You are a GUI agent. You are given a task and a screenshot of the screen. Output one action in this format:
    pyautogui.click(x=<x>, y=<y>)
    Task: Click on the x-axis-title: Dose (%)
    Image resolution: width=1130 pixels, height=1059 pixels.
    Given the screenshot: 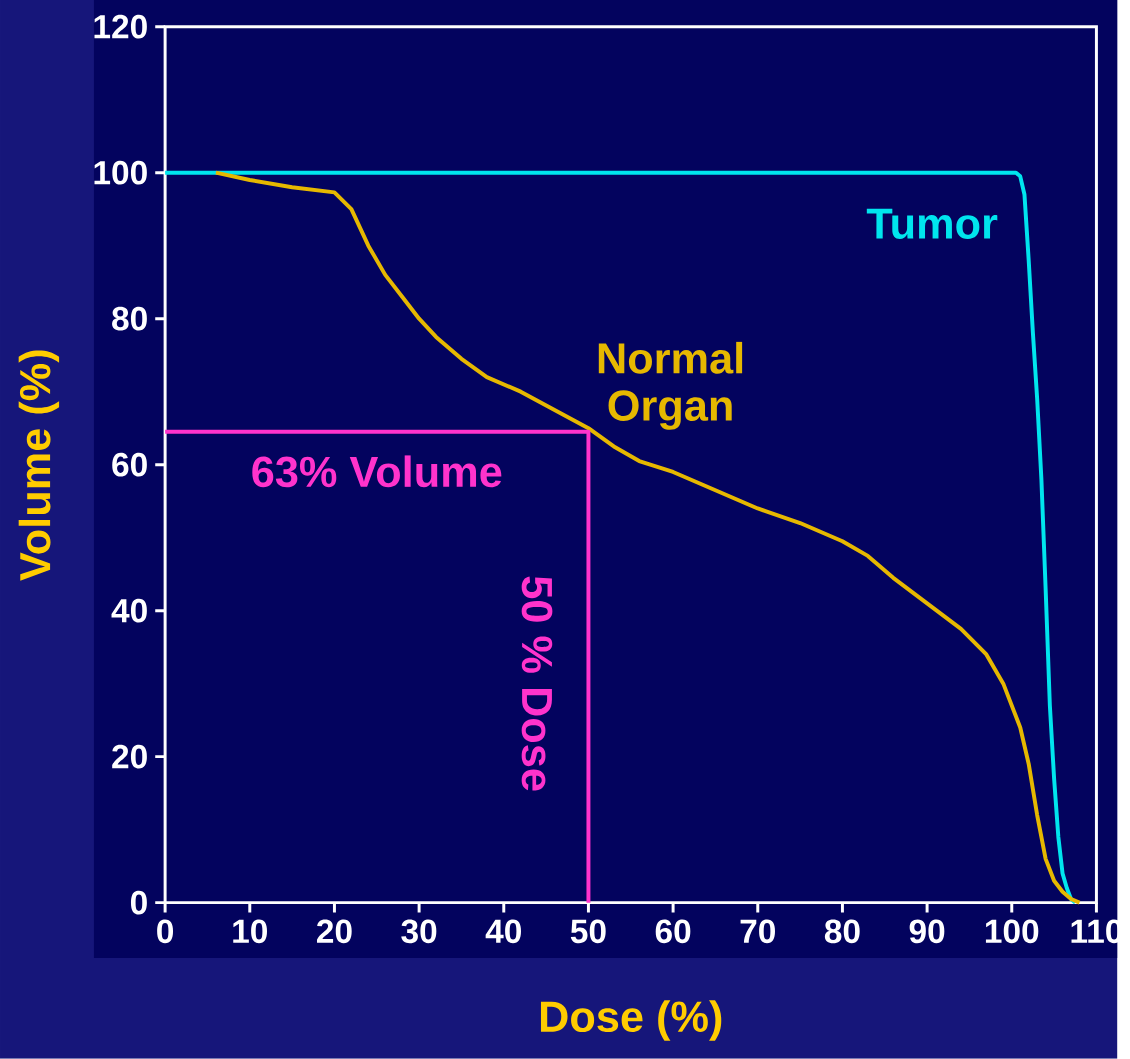 What is the action you would take?
    pyautogui.click(x=631, y=1020)
    